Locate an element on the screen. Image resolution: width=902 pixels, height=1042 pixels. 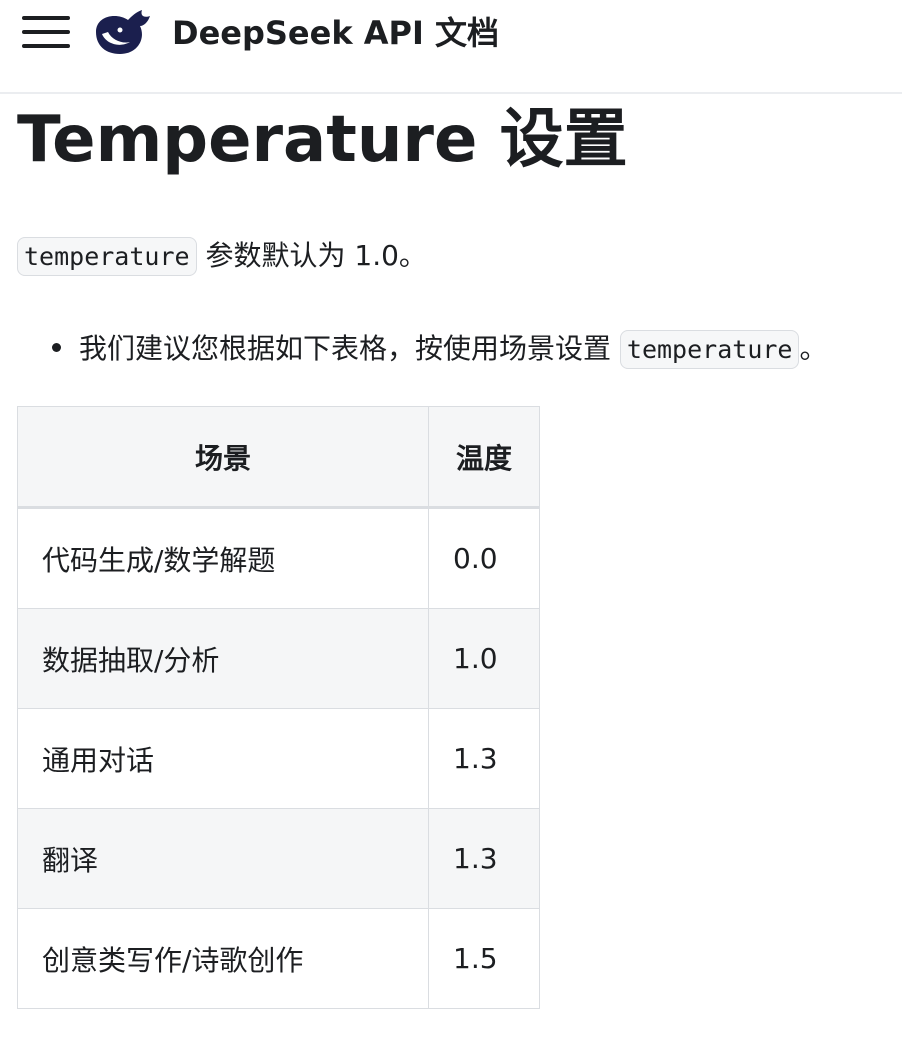
table-row: 翻译 1.3 is located at coordinates (278, 858).